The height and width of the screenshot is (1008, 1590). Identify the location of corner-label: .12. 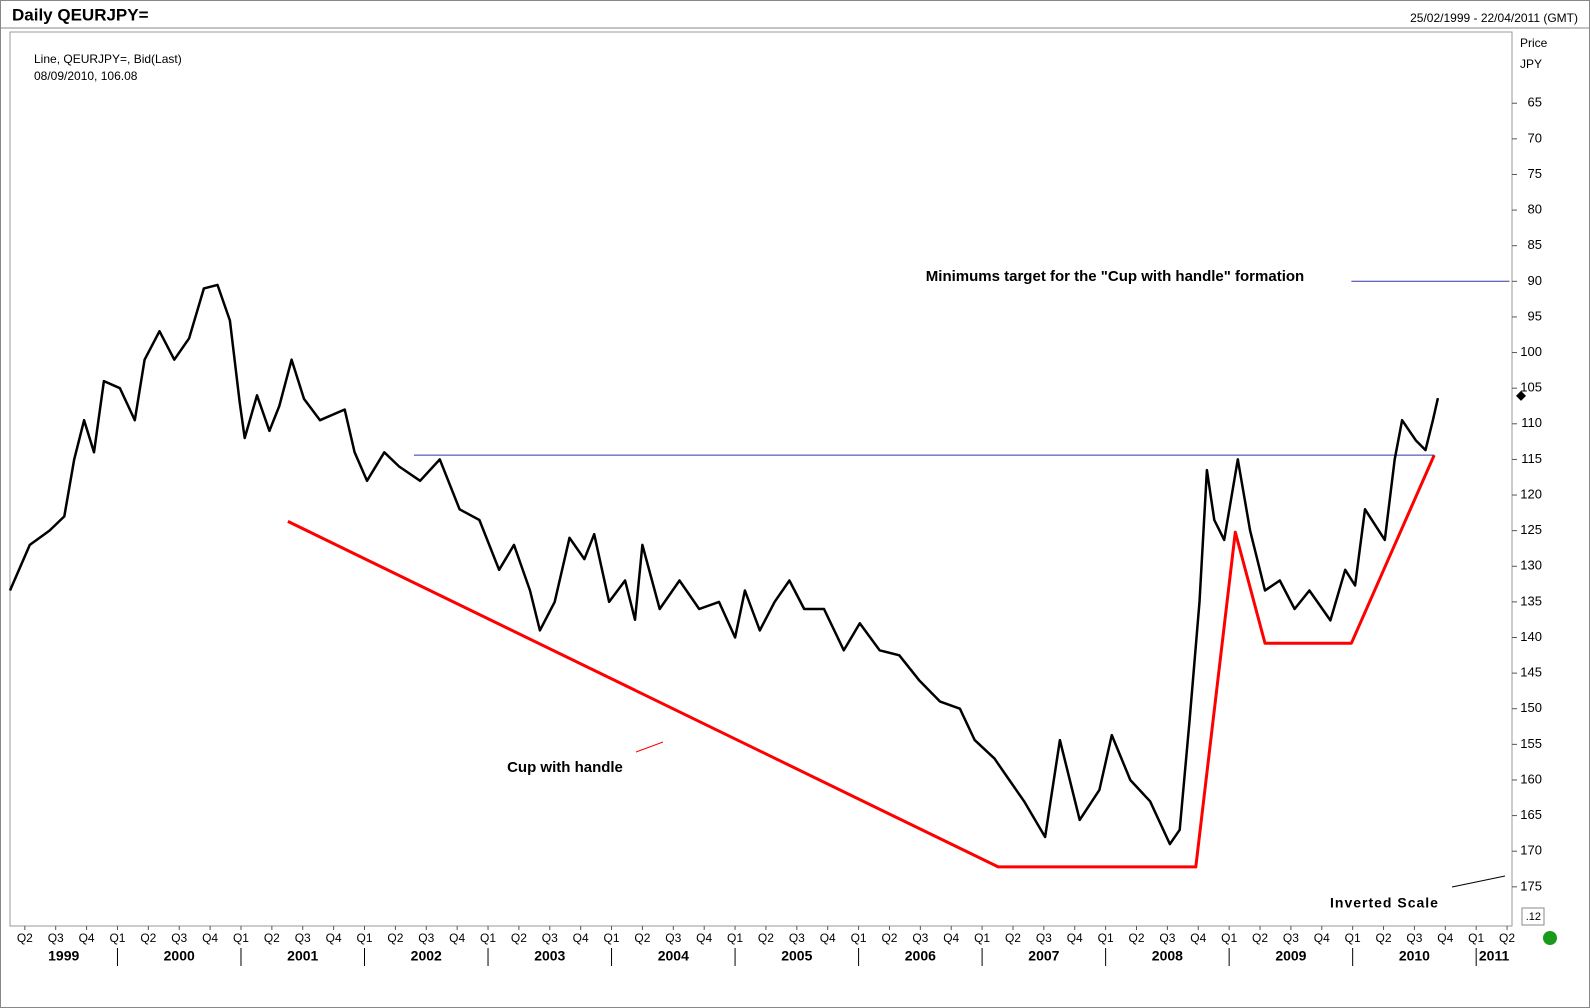
(1533, 917).